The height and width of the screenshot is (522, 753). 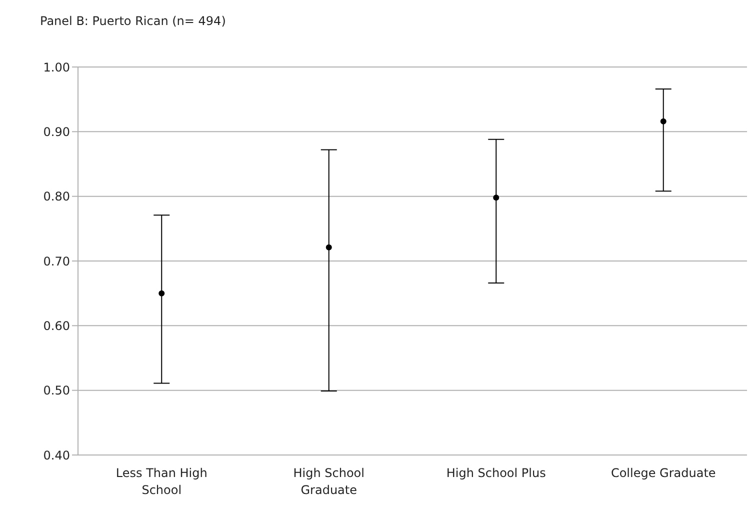 I want to click on y-tick-label: 0.40, so click(x=56, y=455).